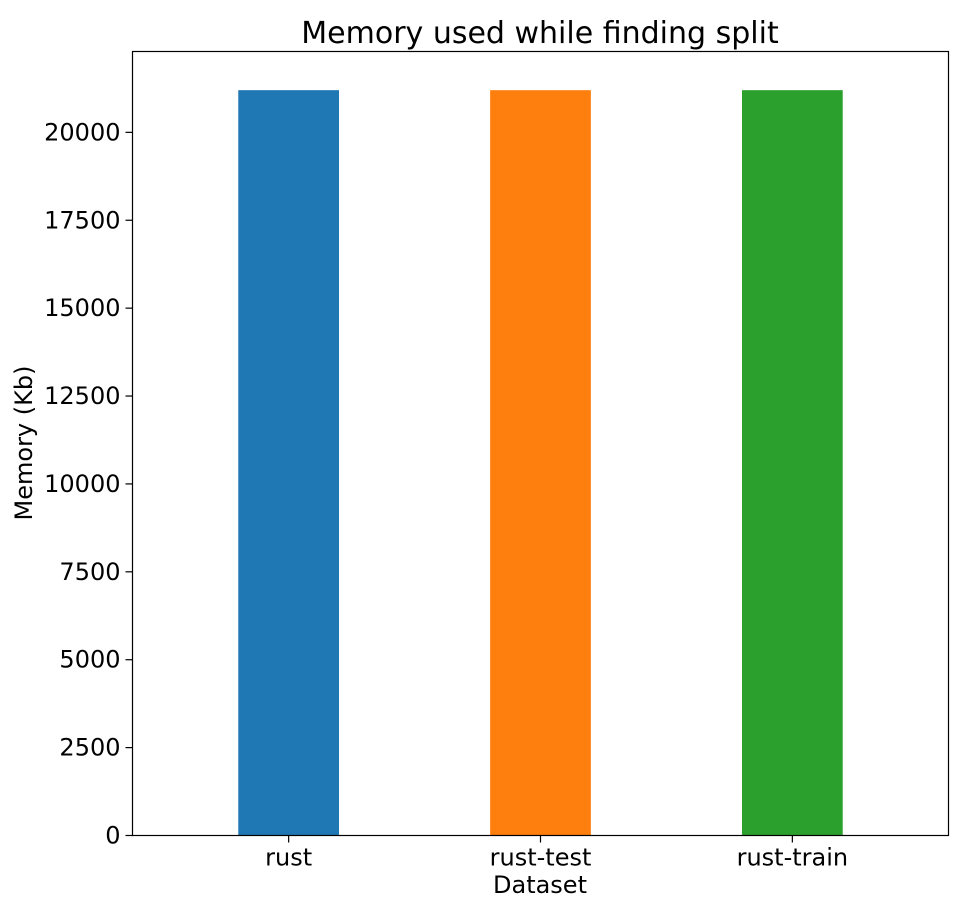  What do you see at coordinates (89, 748) in the screenshot?
I see `y-tick-label: 2500` at bounding box center [89, 748].